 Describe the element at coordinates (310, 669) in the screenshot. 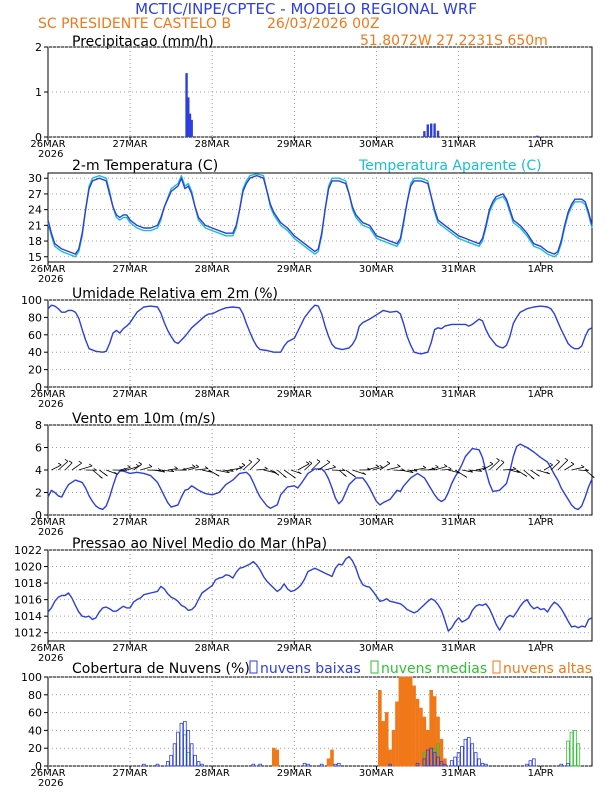

I see `cloud-legend-low: nuvens baixas` at that location.